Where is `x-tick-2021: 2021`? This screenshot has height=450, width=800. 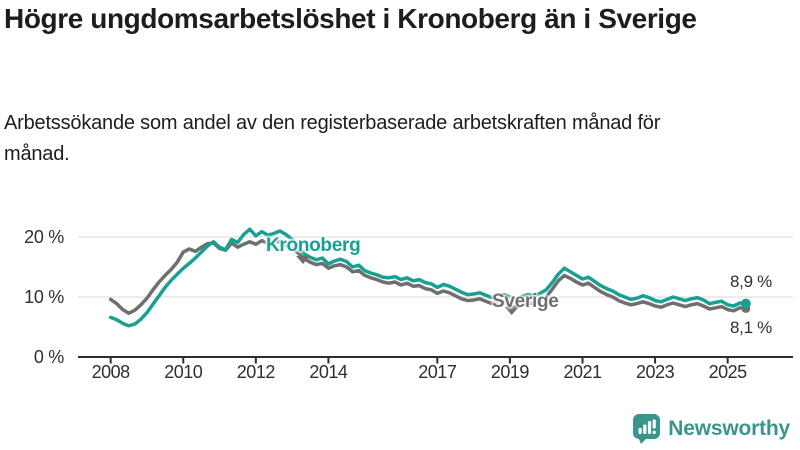 x-tick-2021: 2021 is located at coordinates (582, 372).